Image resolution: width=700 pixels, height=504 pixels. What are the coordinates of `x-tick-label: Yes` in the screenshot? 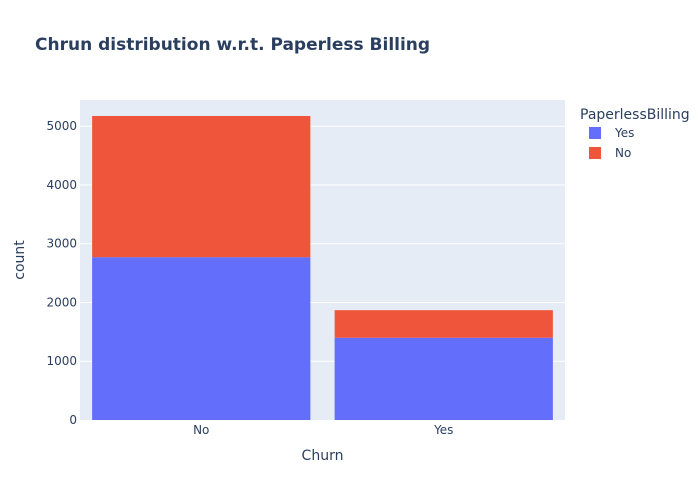 It's located at (443, 430).